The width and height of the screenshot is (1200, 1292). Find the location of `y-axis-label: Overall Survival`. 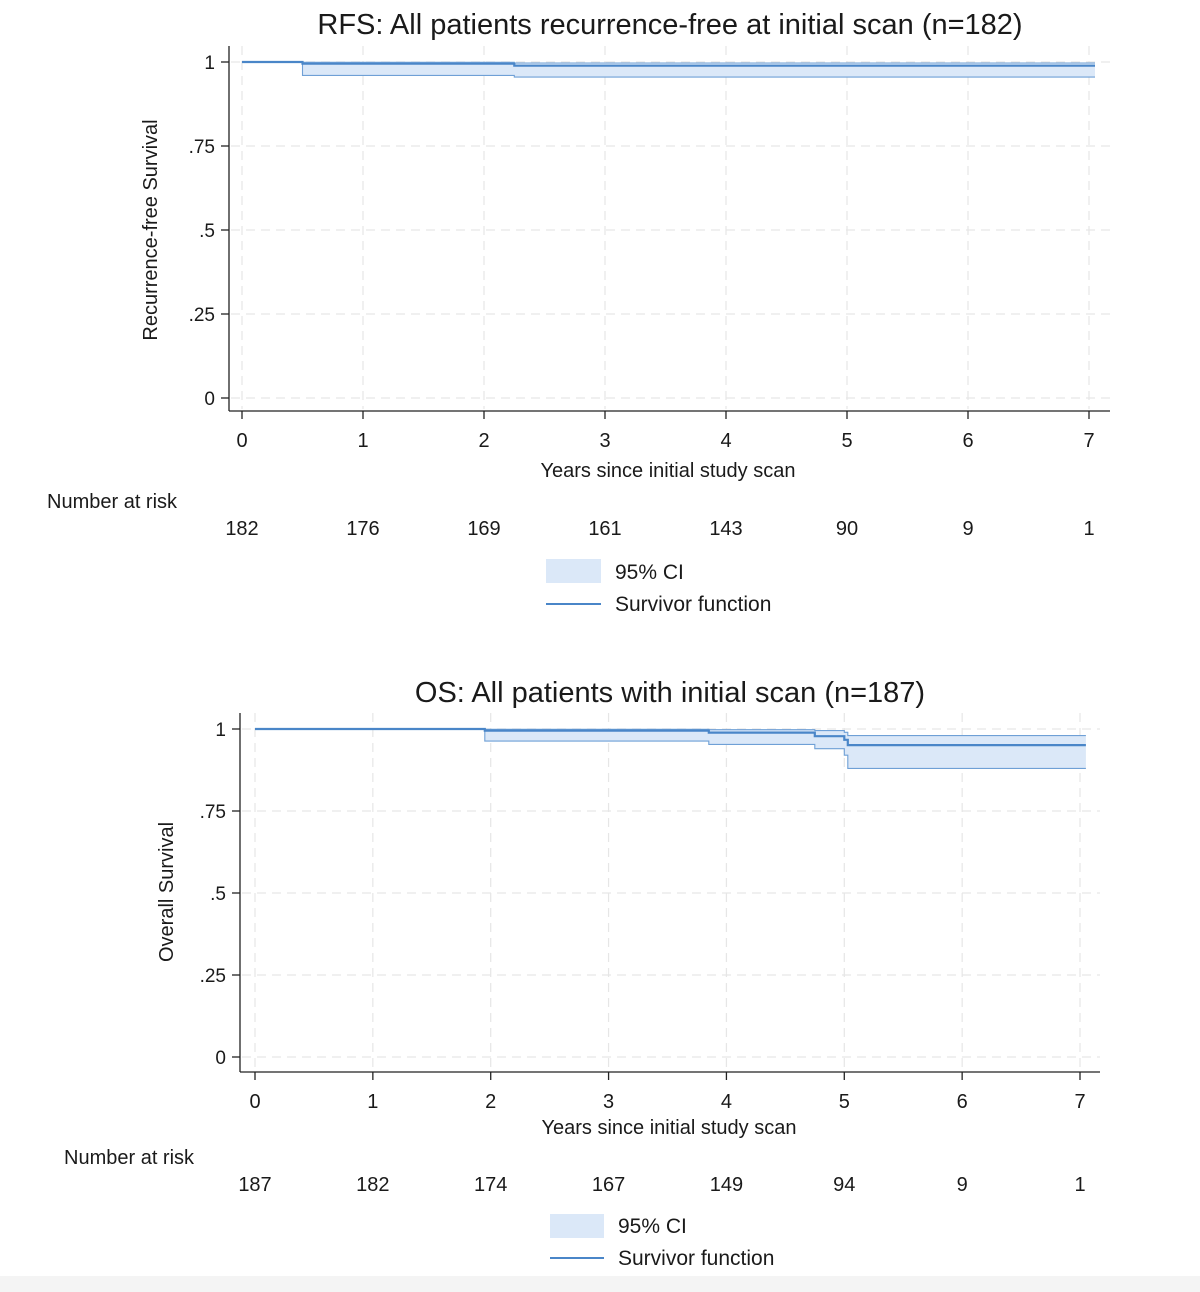

y-axis-label: Overall Survival is located at coordinates (167, 892).